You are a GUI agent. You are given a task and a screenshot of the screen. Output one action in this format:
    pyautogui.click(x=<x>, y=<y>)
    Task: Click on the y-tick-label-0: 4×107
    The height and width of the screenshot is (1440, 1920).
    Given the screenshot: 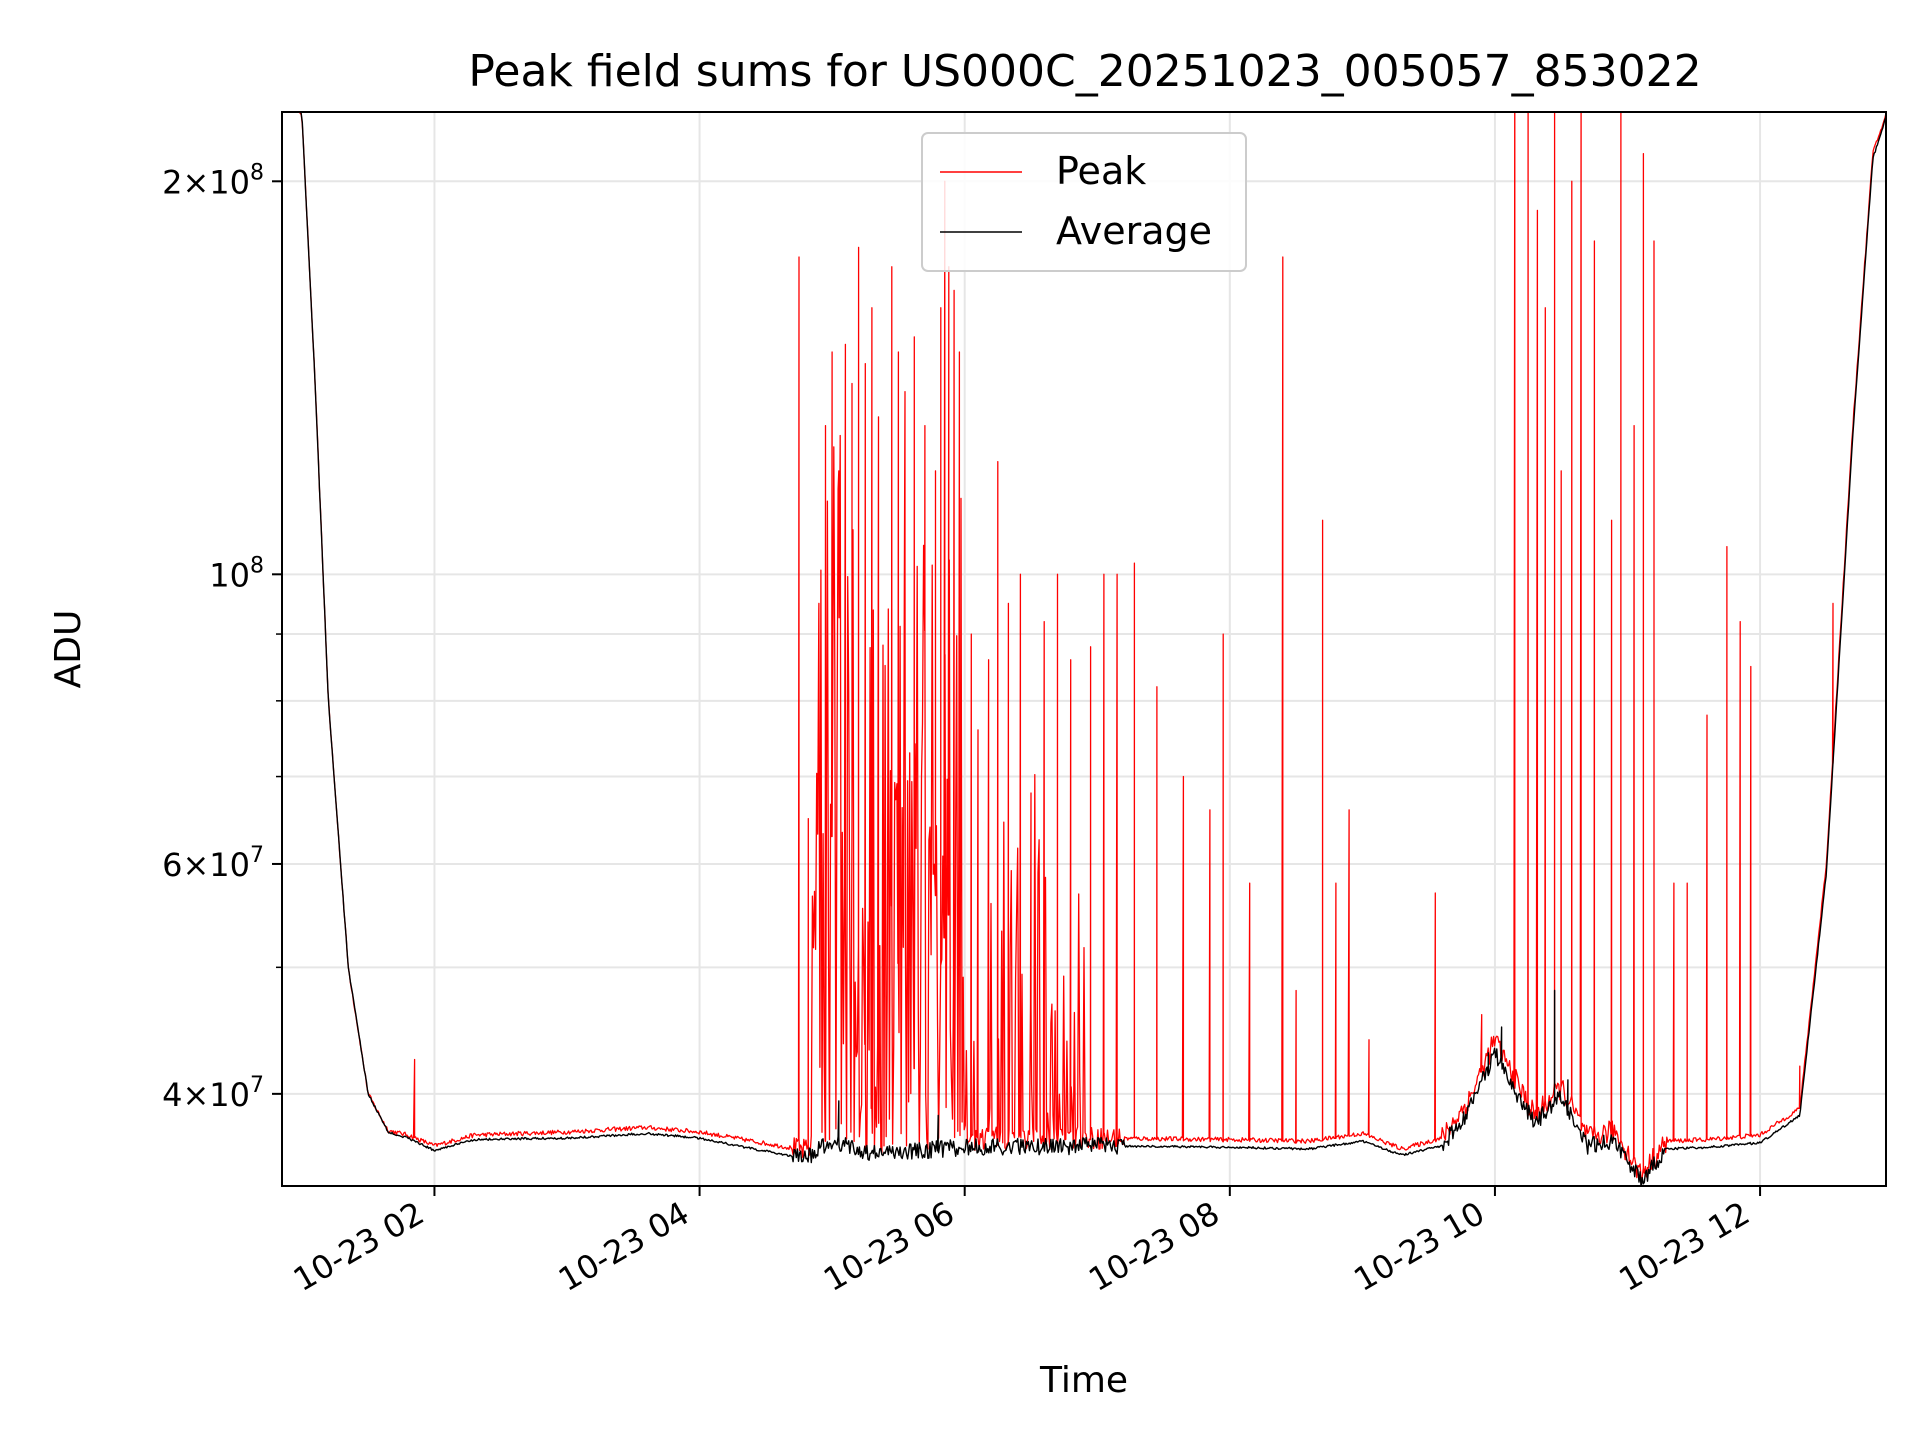 What is the action you would take?
    pyautogui.click(x=213, y=1093)
    